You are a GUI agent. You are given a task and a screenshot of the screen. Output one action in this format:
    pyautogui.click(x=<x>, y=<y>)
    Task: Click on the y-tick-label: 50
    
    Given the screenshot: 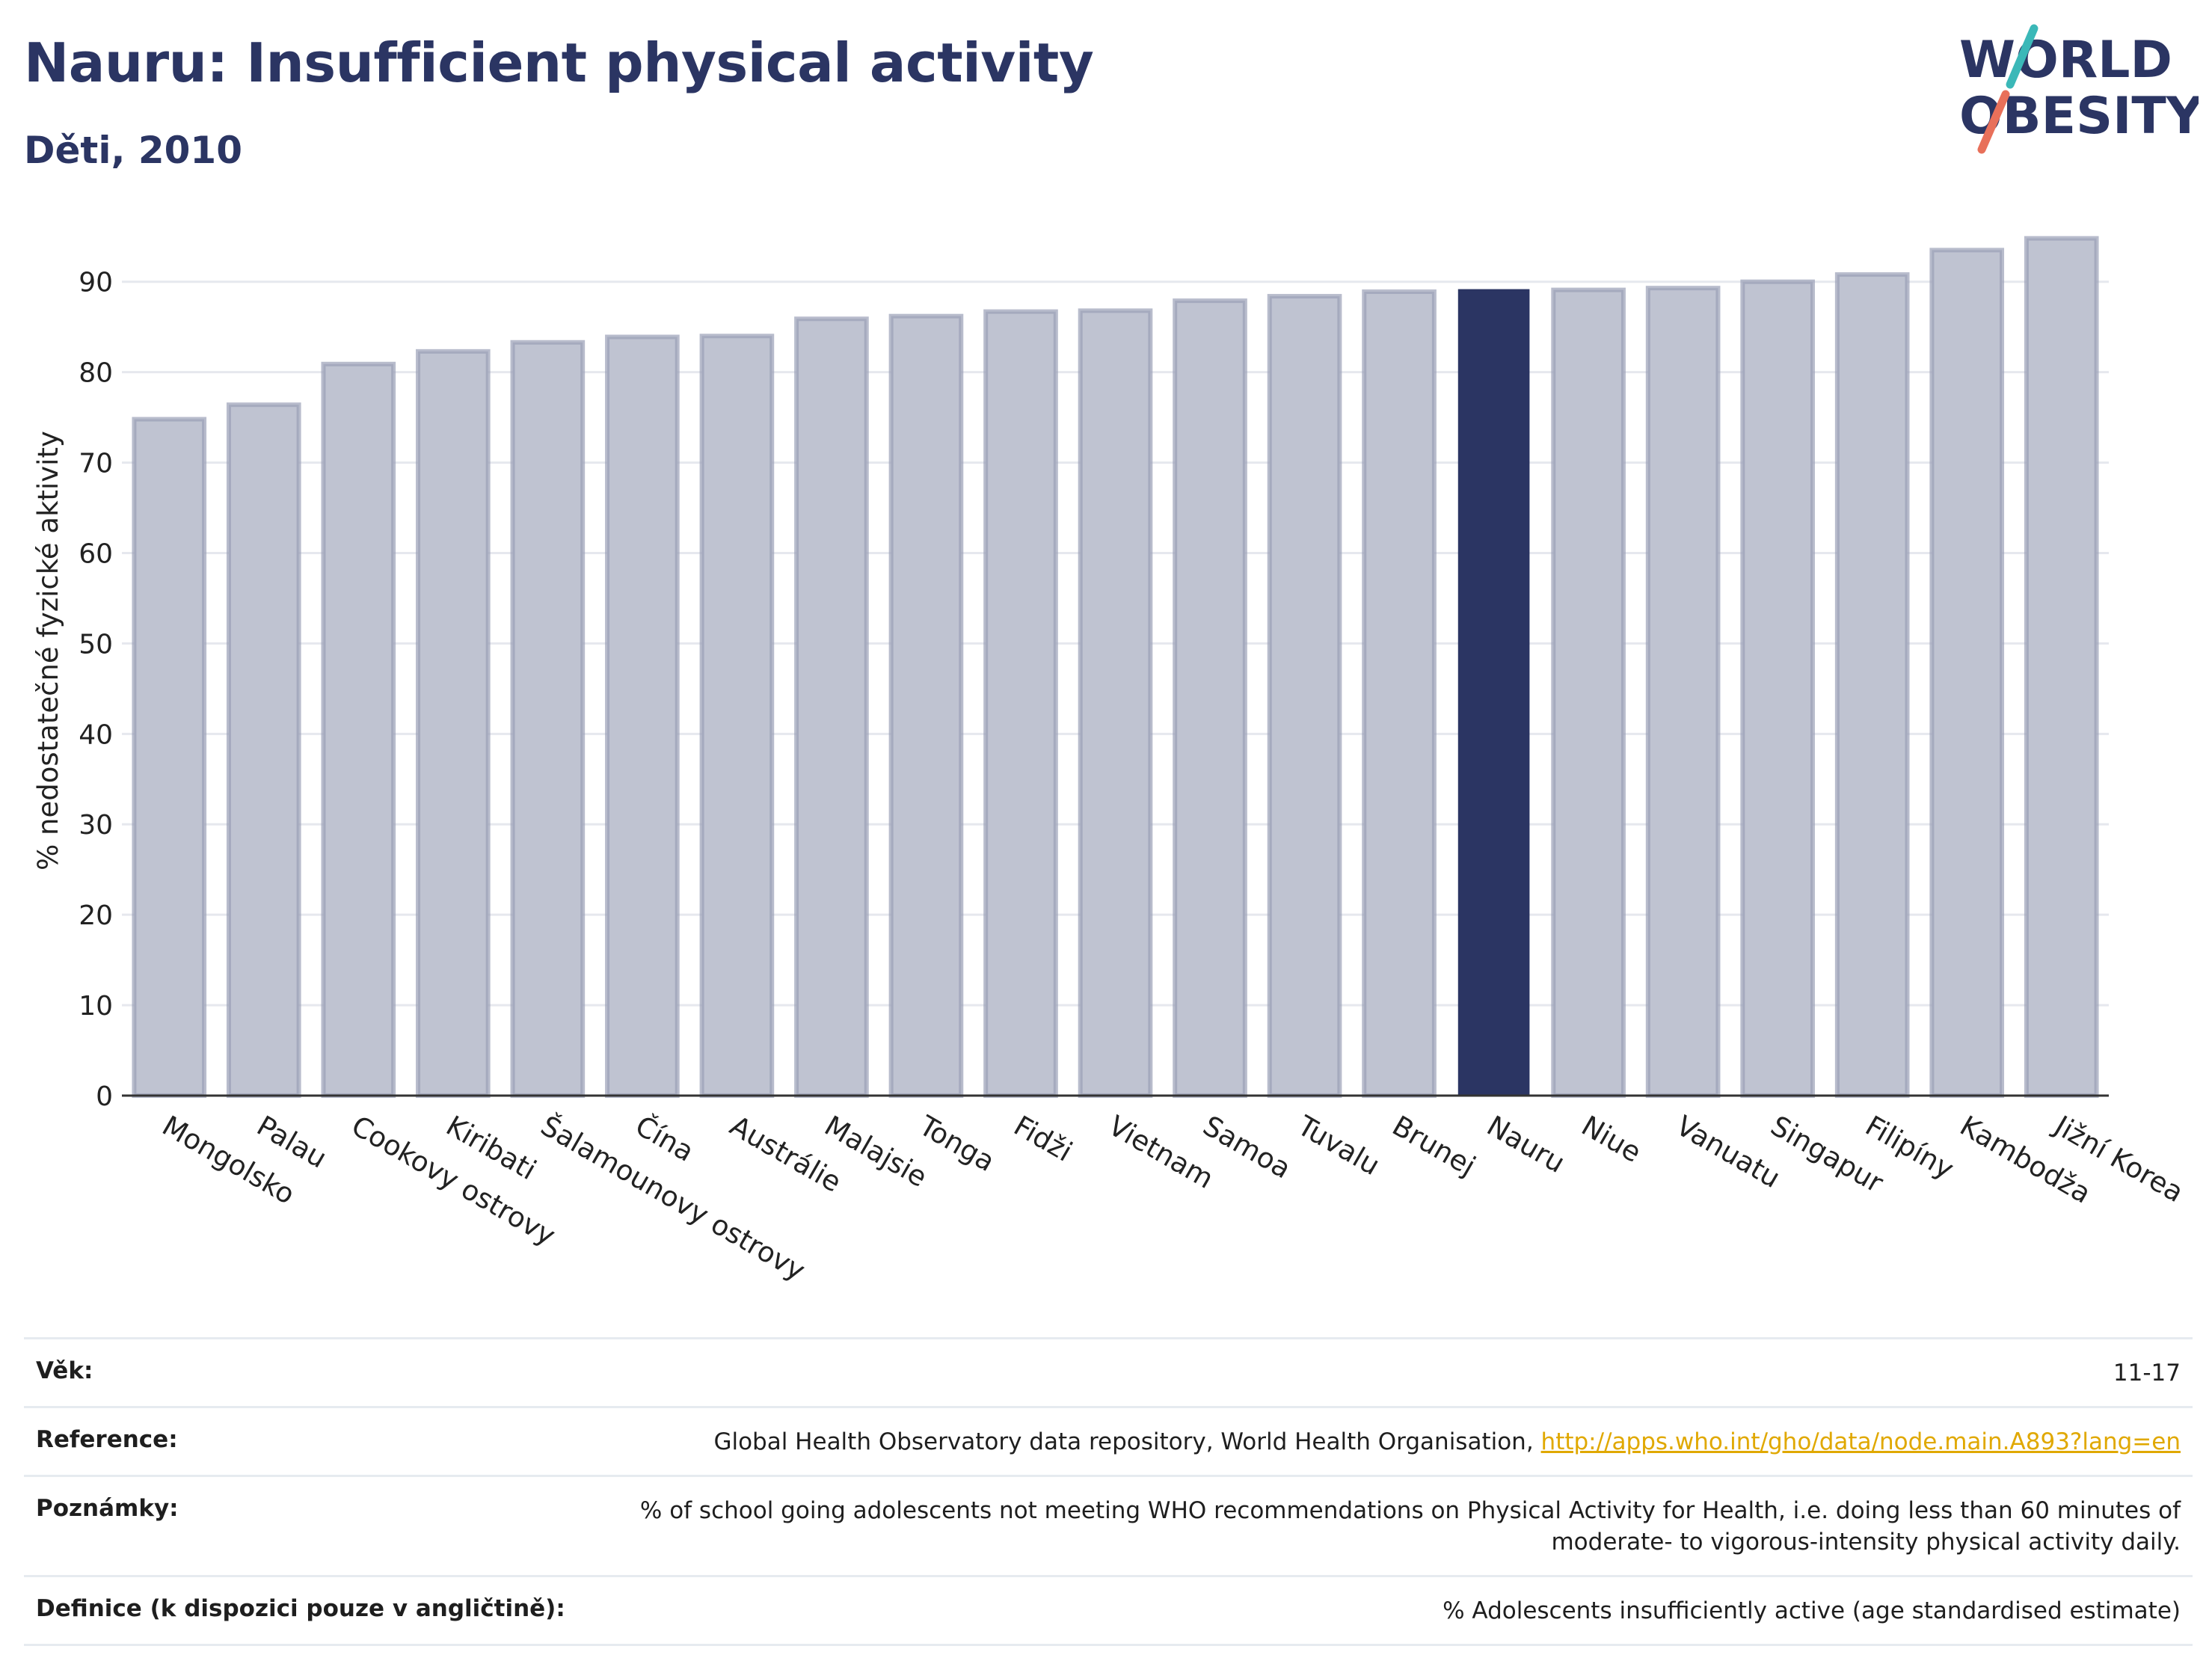 What is the action you would take?
    pyautogui.click(x=96, y=644)
    